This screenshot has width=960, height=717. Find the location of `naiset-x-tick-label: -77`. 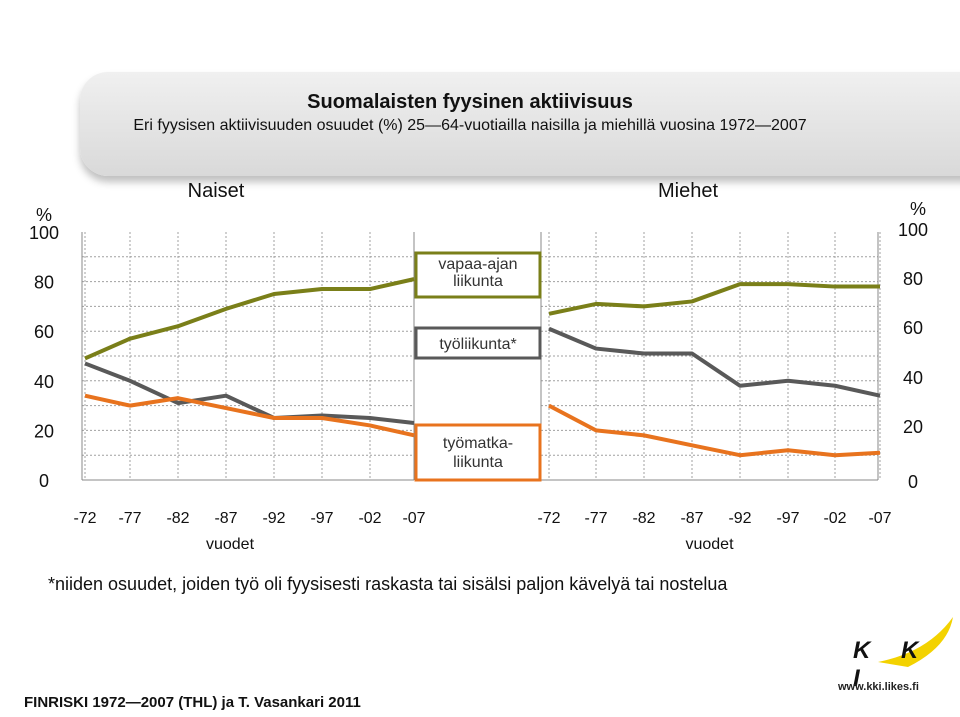

naiset-x-tick-label: -77 is located at coordinates (129, 518).